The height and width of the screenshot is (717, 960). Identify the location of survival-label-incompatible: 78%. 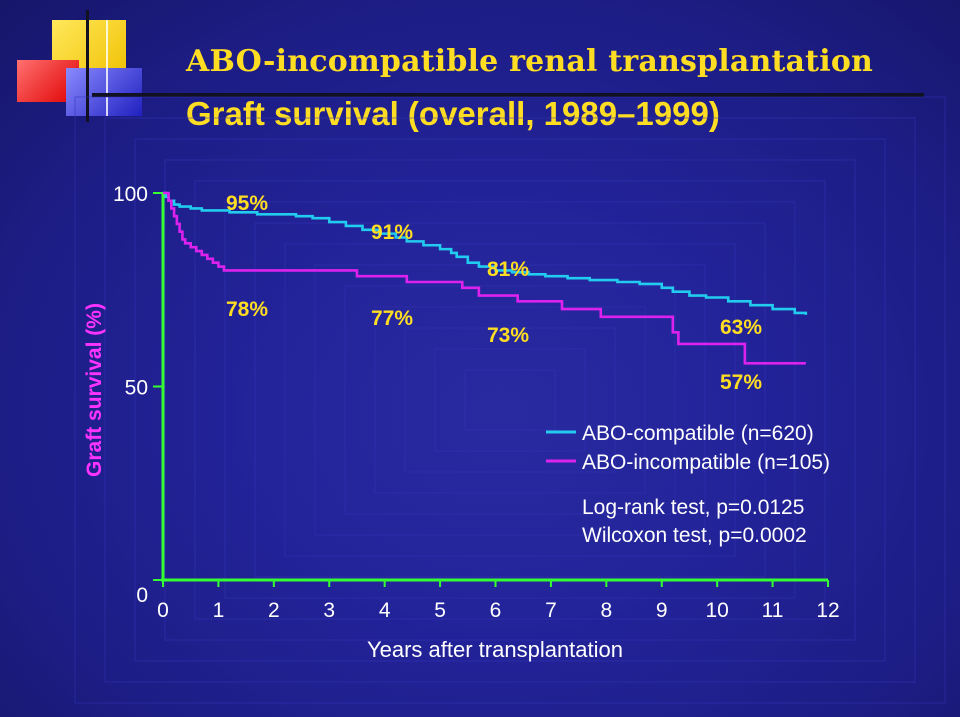
(247, 309).